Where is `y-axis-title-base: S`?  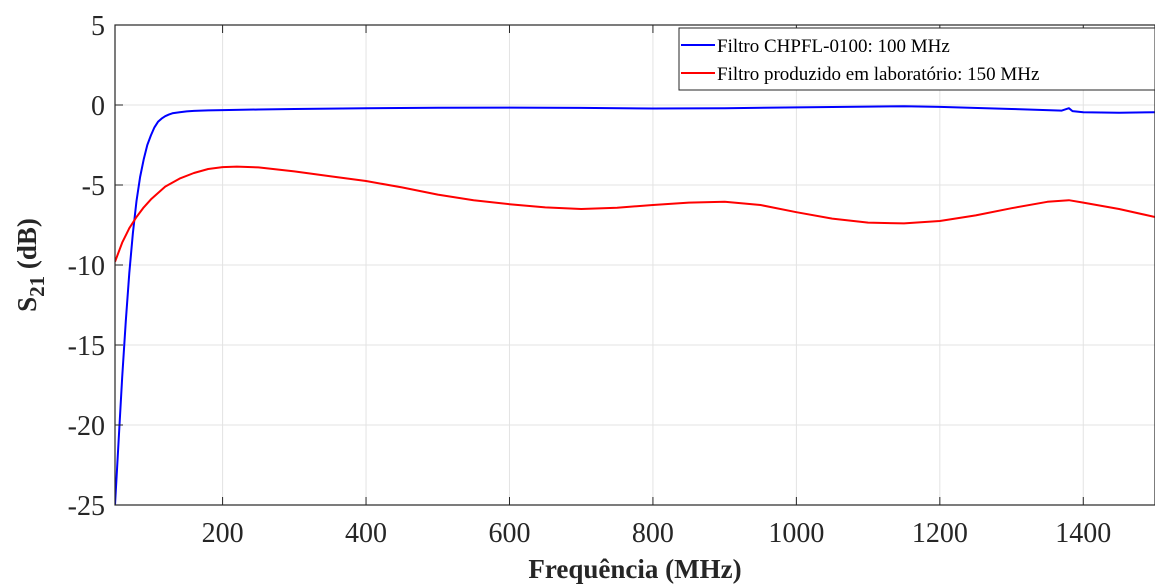 y-axis-title-base: S is located at coordinates (27, 304).